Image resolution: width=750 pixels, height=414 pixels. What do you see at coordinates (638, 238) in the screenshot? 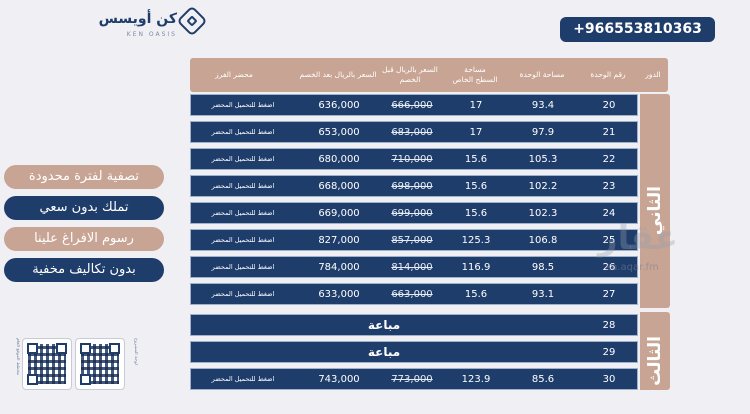
I see `watermark-text: عقار` at bounding box center [638, 238].